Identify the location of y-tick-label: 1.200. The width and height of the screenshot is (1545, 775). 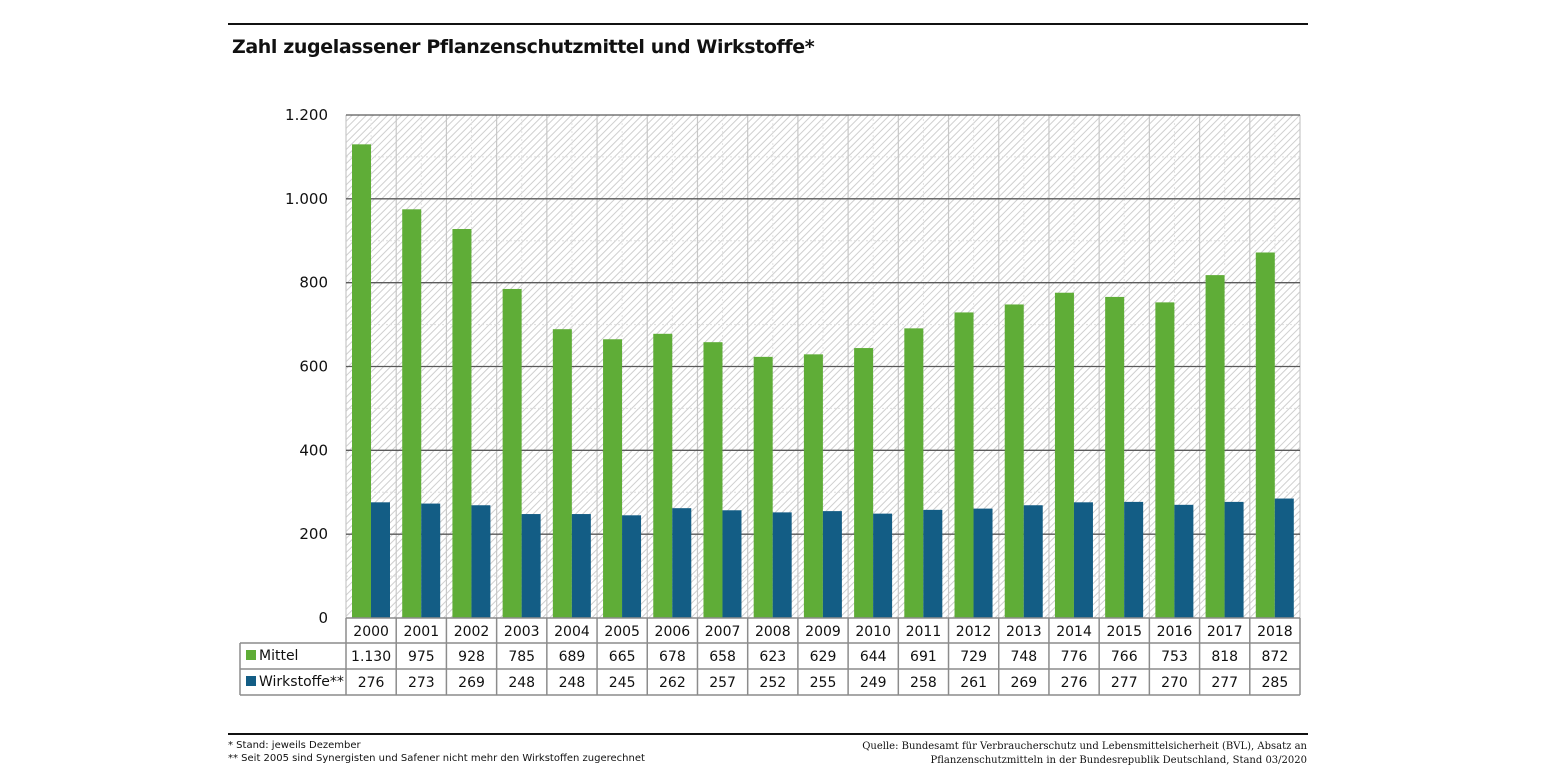
(306, 115).